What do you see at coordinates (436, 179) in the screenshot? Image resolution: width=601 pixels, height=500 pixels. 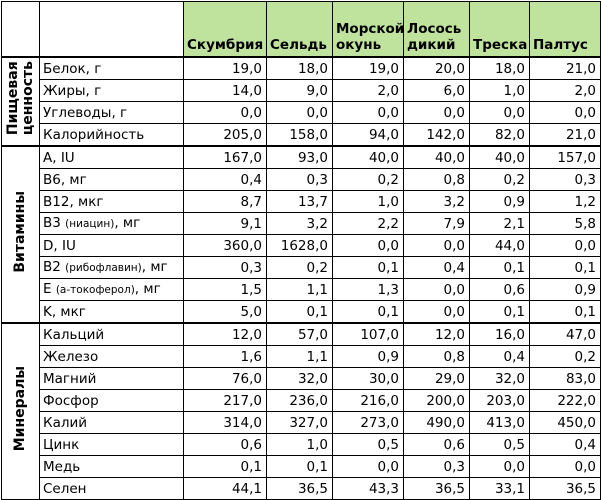 I see `value-cell: 0,8` at bounding box center [436, 179].